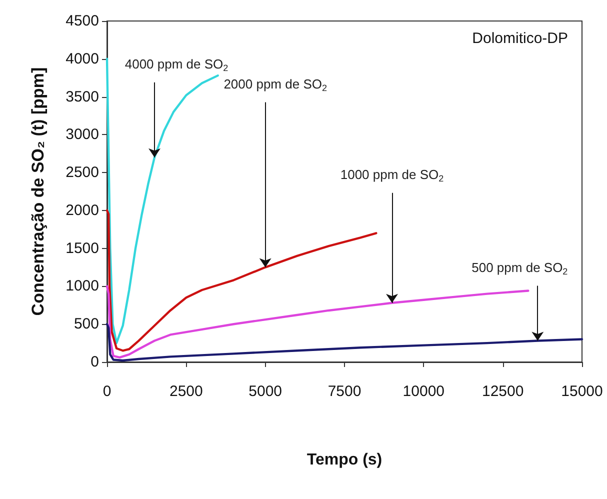 Image resolution: width=607 pixels, height=499 pixels. I want to click on y-tick-label: 1000, so click(82, 286).